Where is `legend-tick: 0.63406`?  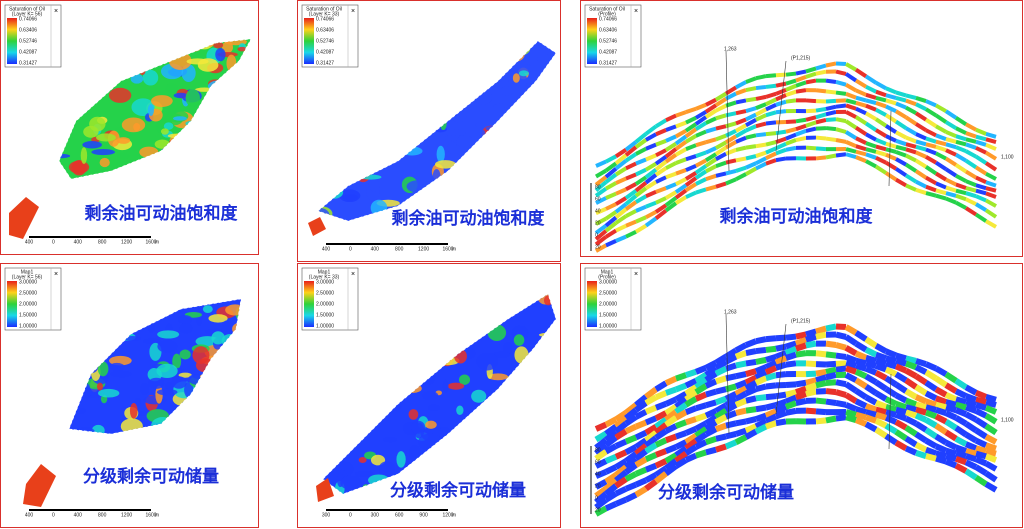 legend-tick: 0.63406 is located at coordinates (325, 30).